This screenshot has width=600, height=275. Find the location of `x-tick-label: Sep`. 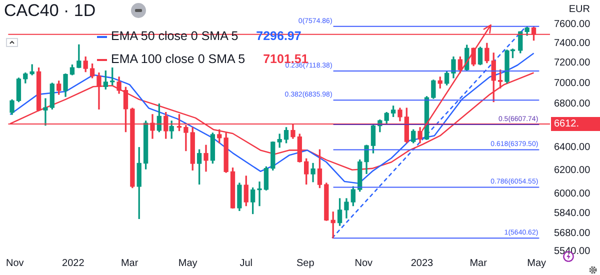

x-tick-label: Sep is located at coordinates (305, 263).